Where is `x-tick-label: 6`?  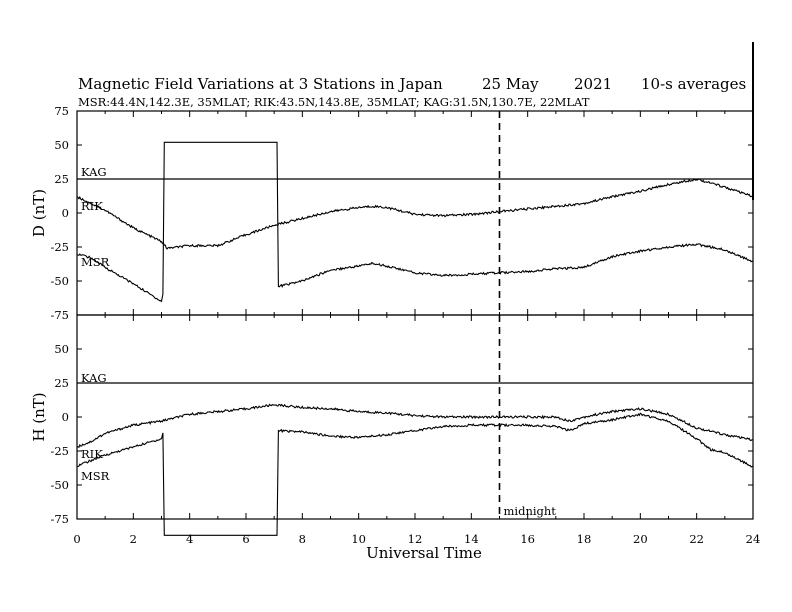 x-tick-label: 6 is located at coordinates (245, 539).